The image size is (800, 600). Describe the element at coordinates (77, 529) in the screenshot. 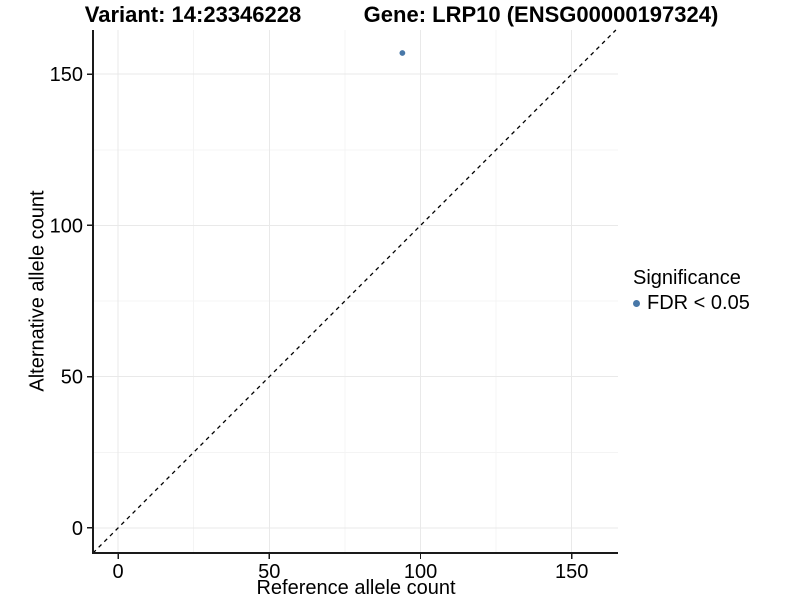

I see `y-tick-label: 0` at that location.